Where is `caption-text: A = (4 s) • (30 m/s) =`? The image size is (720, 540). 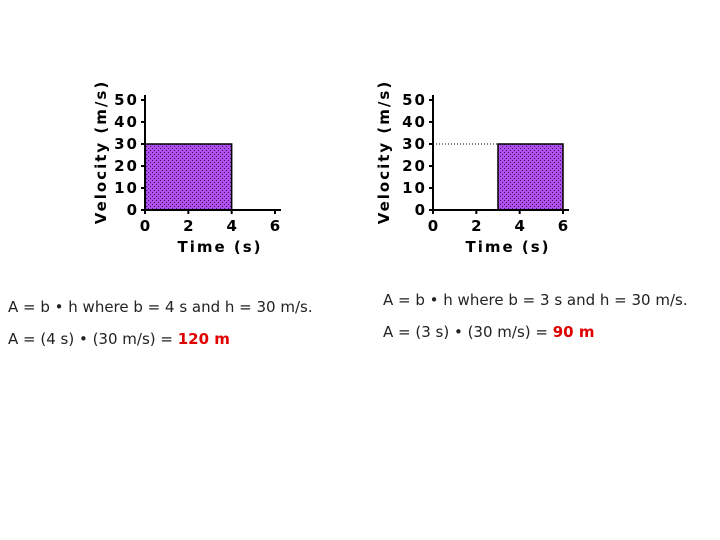
caption-text: A = (4 s) • (30 m/s) = is located at coordinates (93, 339).